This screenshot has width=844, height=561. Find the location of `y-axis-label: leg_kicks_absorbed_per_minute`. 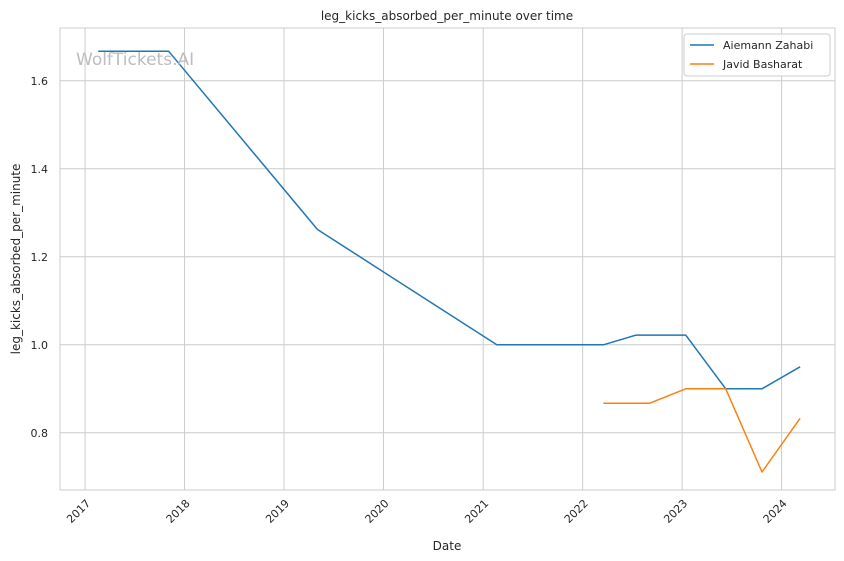

y-axis-label: leg_kicks_absorbed_per_minute is located at coordinates (16, 259).